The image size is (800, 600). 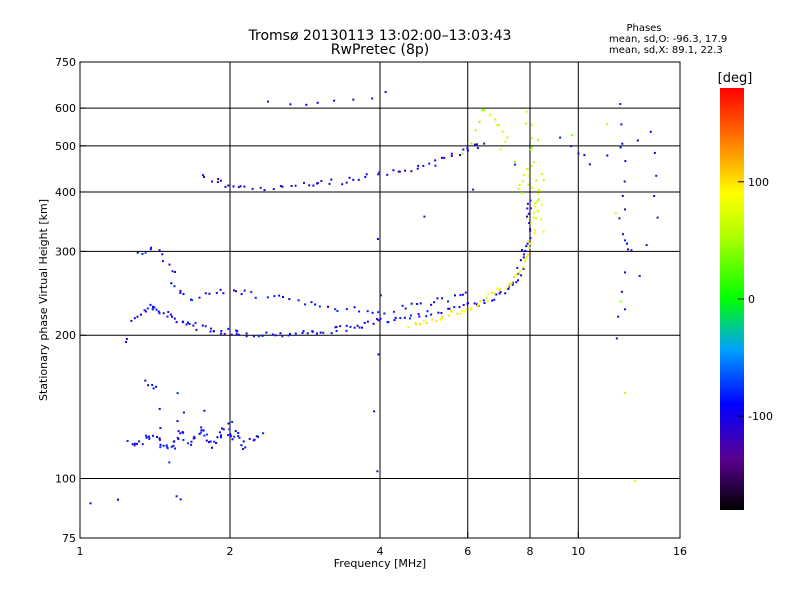 I want to click on x-tick-label: 6, so click(x=467, y=551).